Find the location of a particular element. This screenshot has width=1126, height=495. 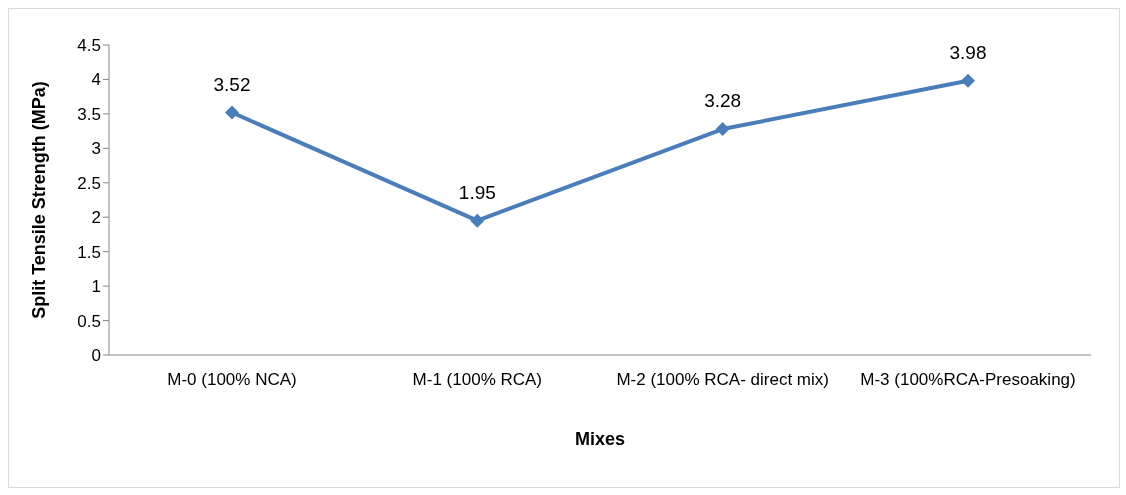

y-tick-label: 0.5 is located at coordinates (89, 321).